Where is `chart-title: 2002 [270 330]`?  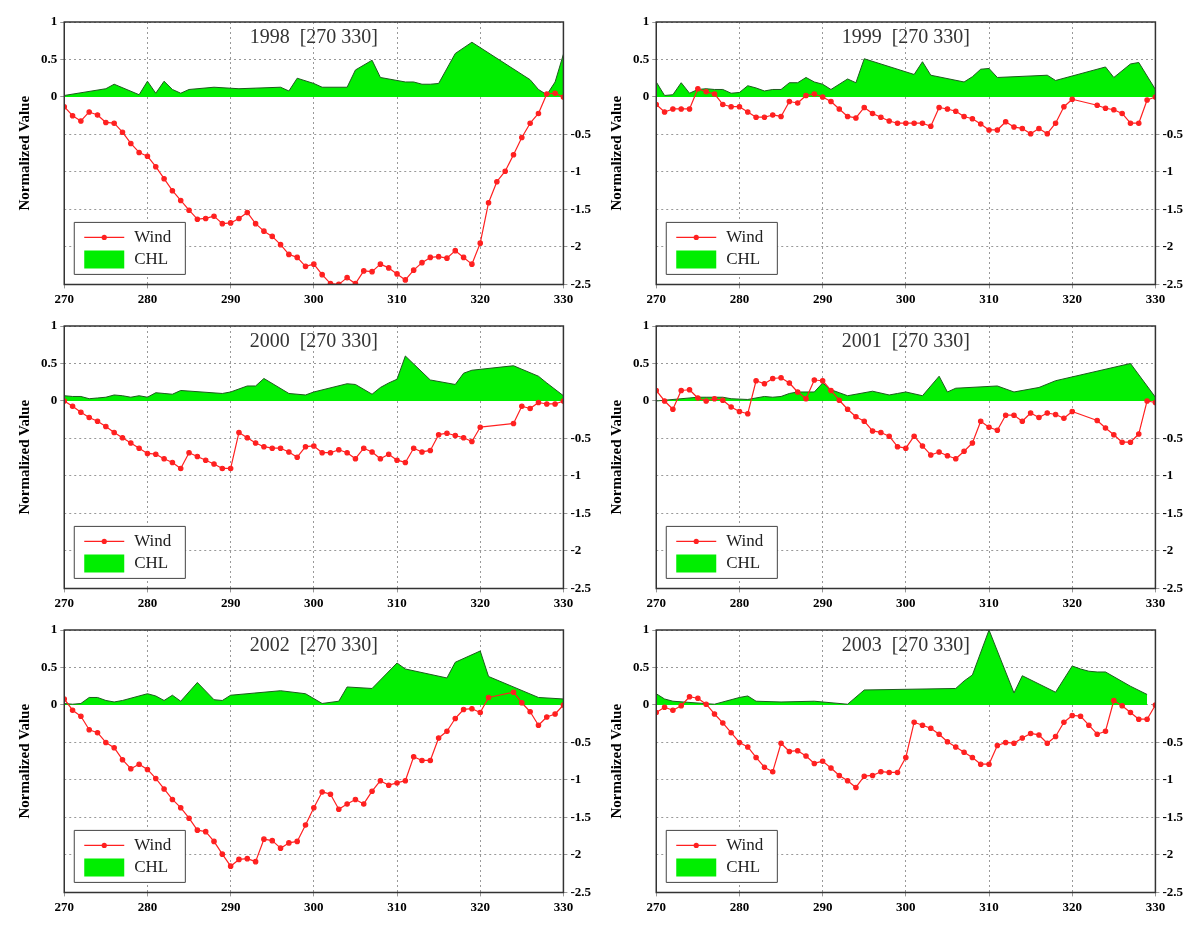
chart-title: 2002 [270 330] is located at coordinates (313, 644).